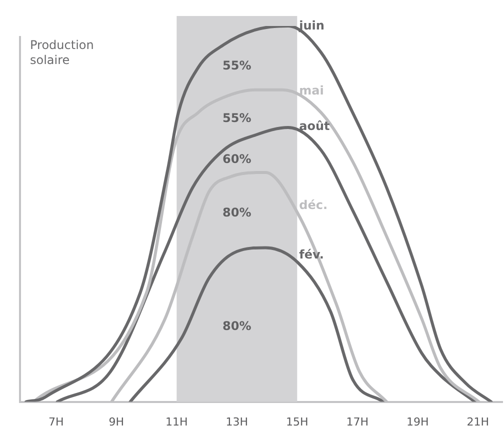 The width and height of the screenshot is (504, 435). Describe the element at coordinates (177, 421) in the screenshot. I see `x-tick-label: 11H` at that location.